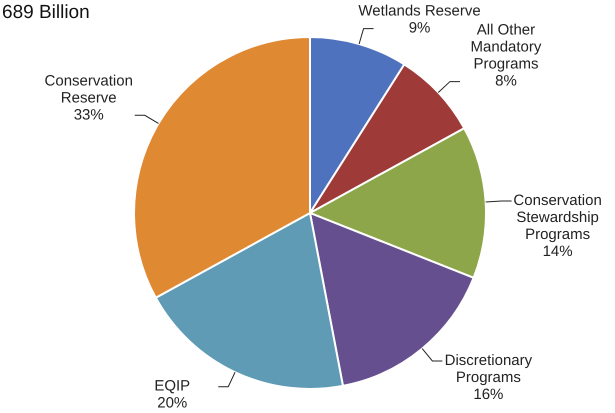 The image size is (615, 413). Describe the element at coordinates (172, 403) in the screenshot. I see `data-label: 20%` at that location.